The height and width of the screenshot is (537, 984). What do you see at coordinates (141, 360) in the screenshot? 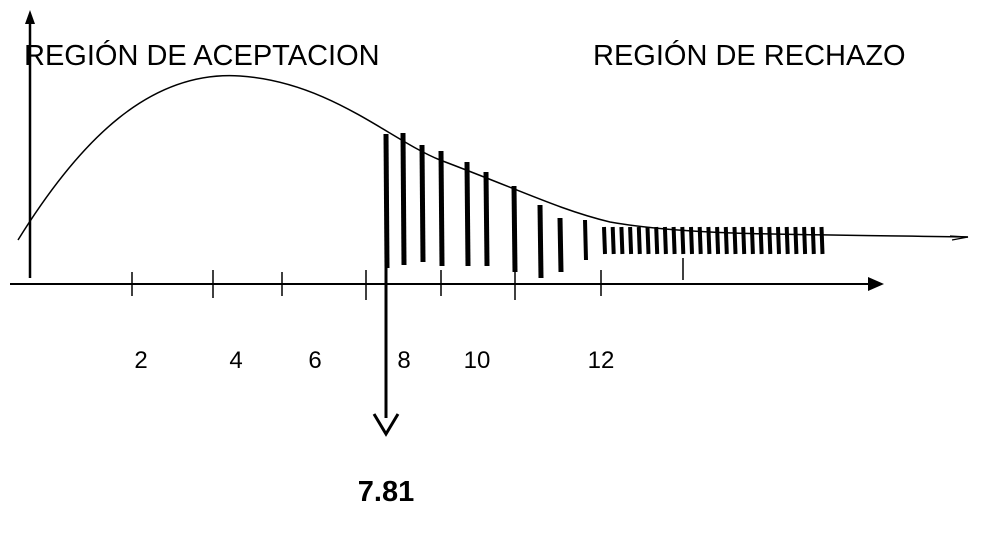
I see `x-tick-label: 2` at bounding box center [141, 360].